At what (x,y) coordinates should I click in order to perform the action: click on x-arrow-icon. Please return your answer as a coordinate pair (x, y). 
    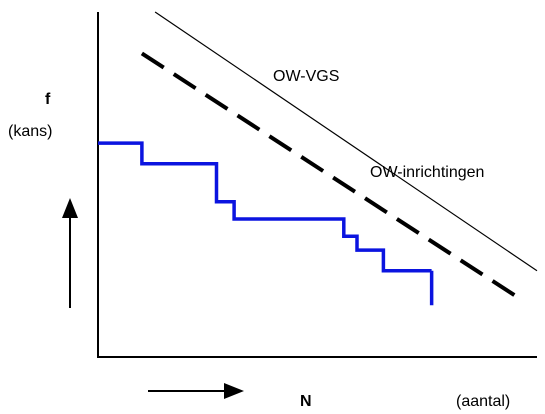
    Looking at the image, I should click on (196, 391).